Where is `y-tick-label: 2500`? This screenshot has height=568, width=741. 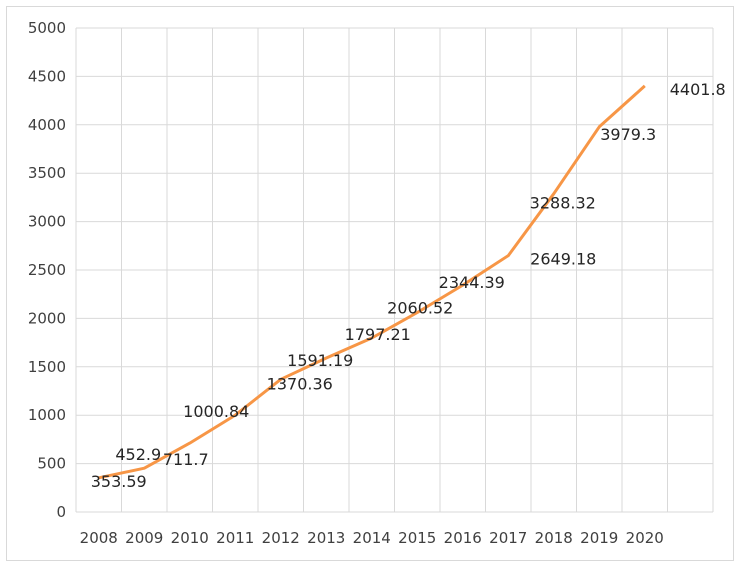 y-tick-label: 2500 is located at coordinates (47, 270).